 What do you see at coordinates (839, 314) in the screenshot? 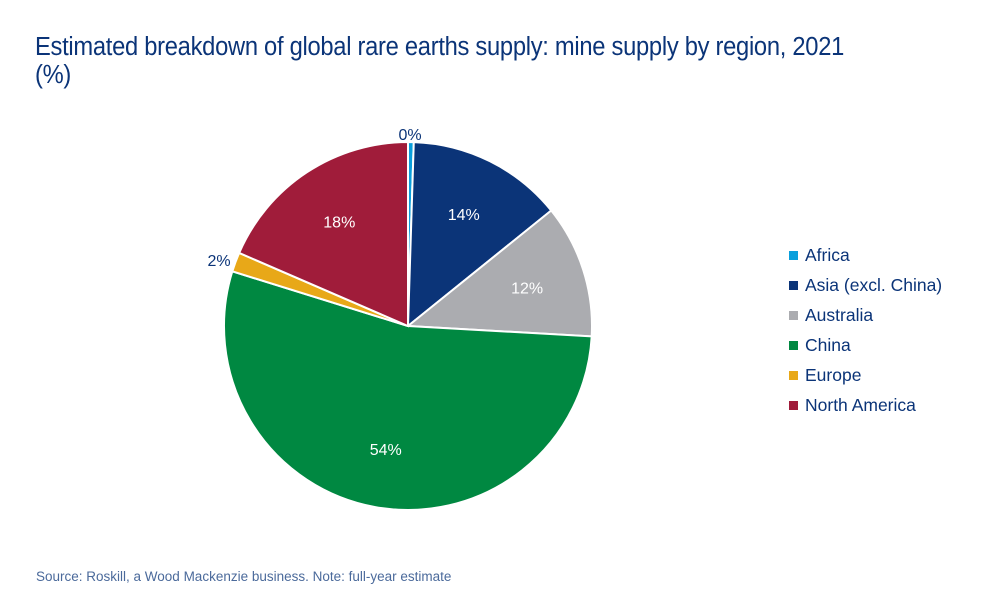
I see `legend-label: Australia` at bounding box center [839, 314].